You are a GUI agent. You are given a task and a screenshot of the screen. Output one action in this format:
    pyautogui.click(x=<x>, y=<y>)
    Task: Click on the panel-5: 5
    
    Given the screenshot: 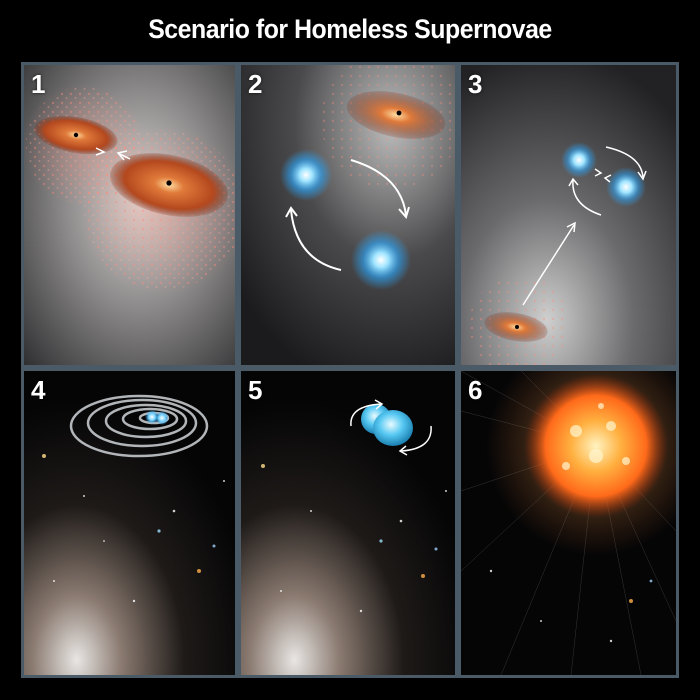 What is the action you would take?
    pyautogui.click(x=348, y=523)
    